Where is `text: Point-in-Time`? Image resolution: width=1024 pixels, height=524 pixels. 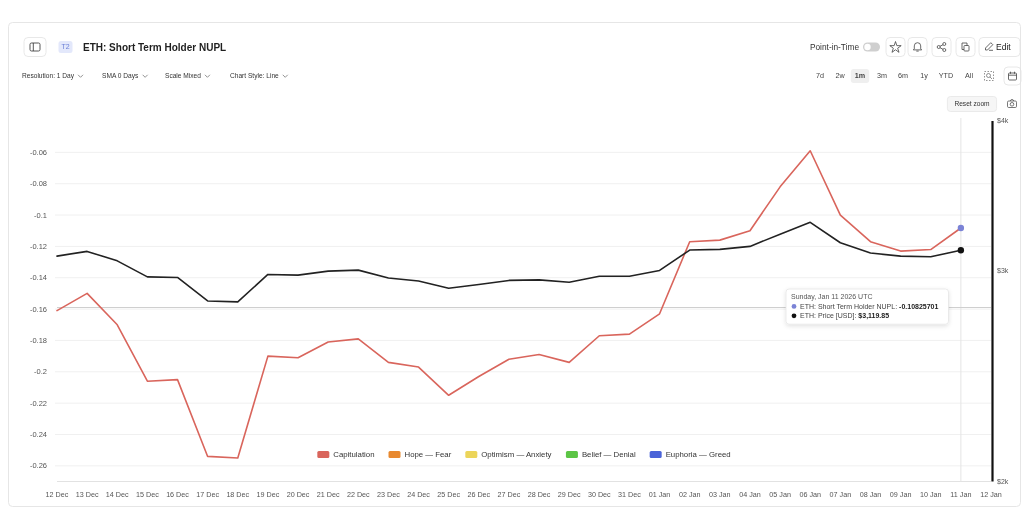 text: Point-in-Time is located at coordinates (834, 46).